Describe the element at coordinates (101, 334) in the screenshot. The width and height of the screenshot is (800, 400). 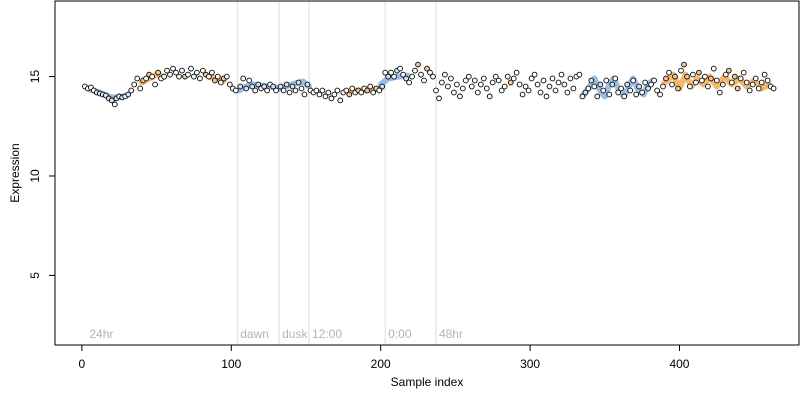
I see `vertical-marker-label: 24hr` at that location.